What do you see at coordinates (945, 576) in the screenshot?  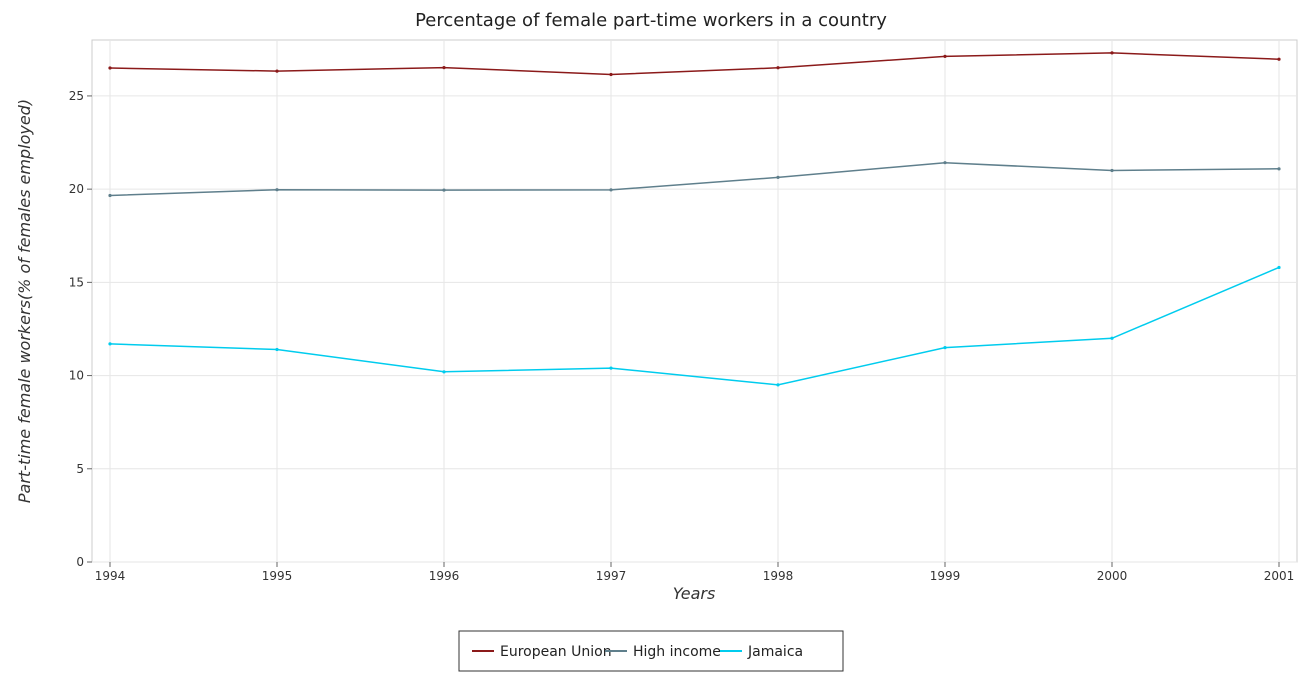 I see `x-tick-label: 1999` at bounding box center [945, 576].